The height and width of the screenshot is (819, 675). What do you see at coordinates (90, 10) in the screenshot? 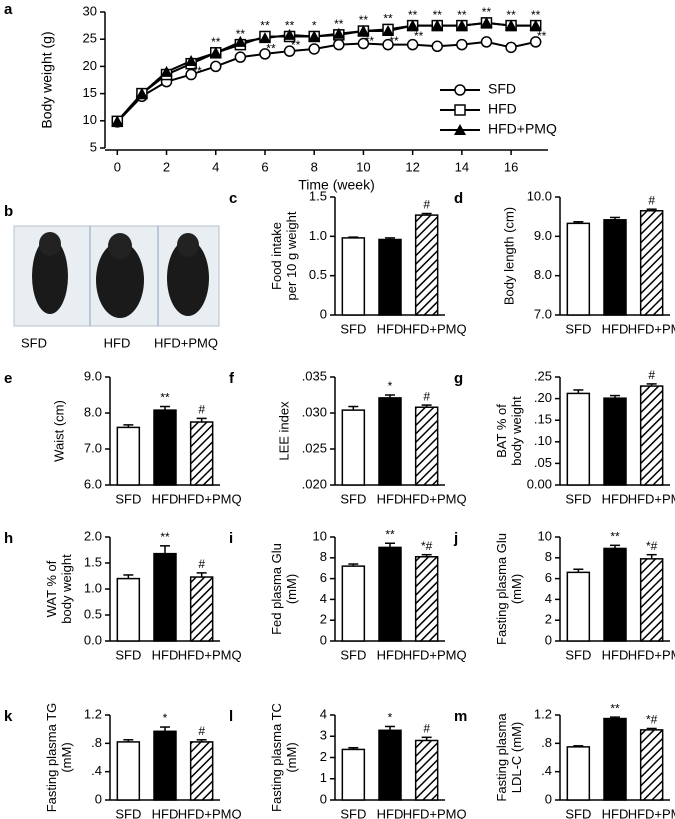
I see `y-tick-label: 30` at bounding box center [90, 10].